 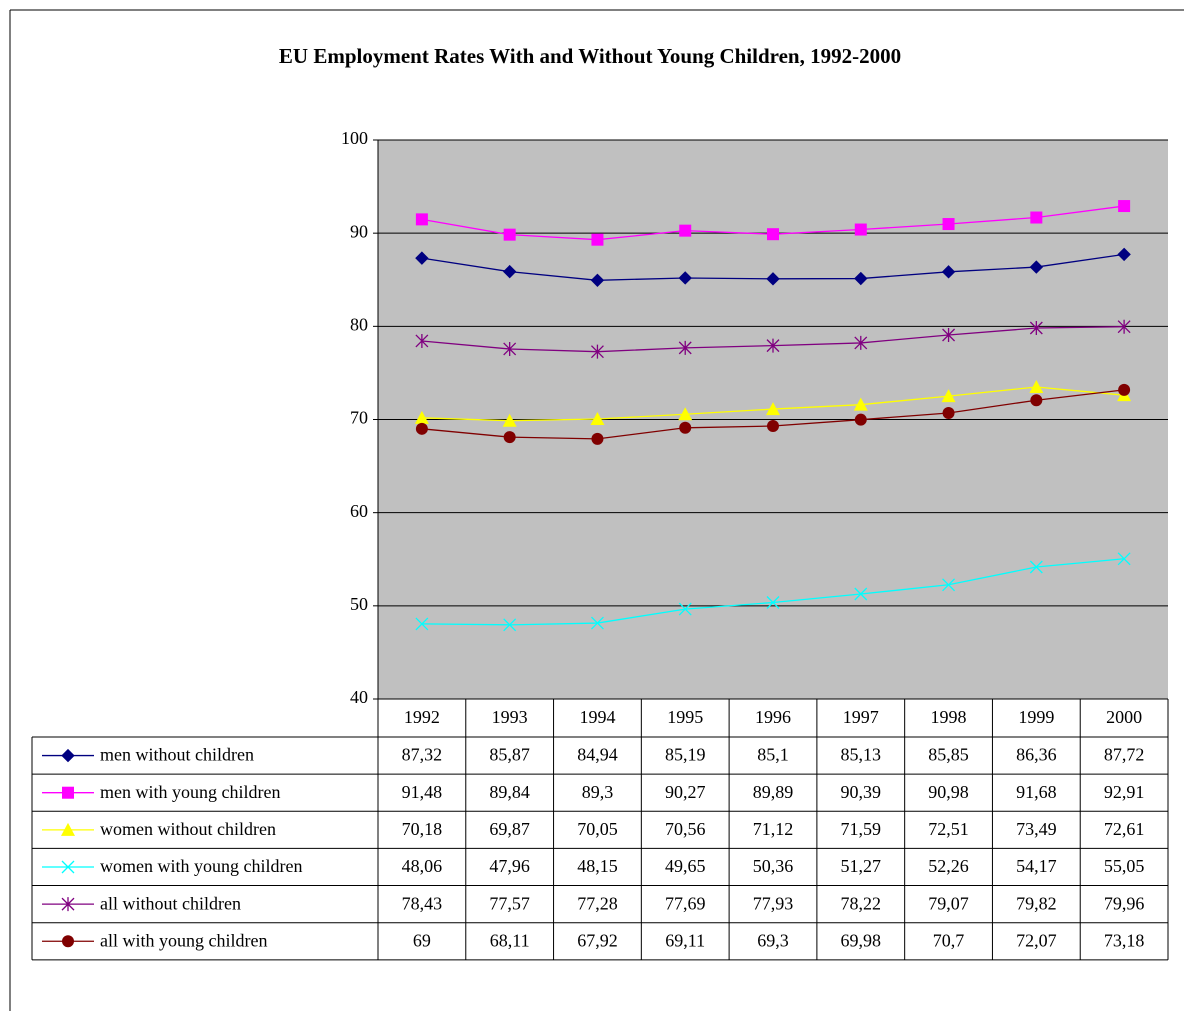 What do you see at coordinates (359, 324) in the screenshot?
I see `y-tick-label: 80` at bounding box center [359, 324].